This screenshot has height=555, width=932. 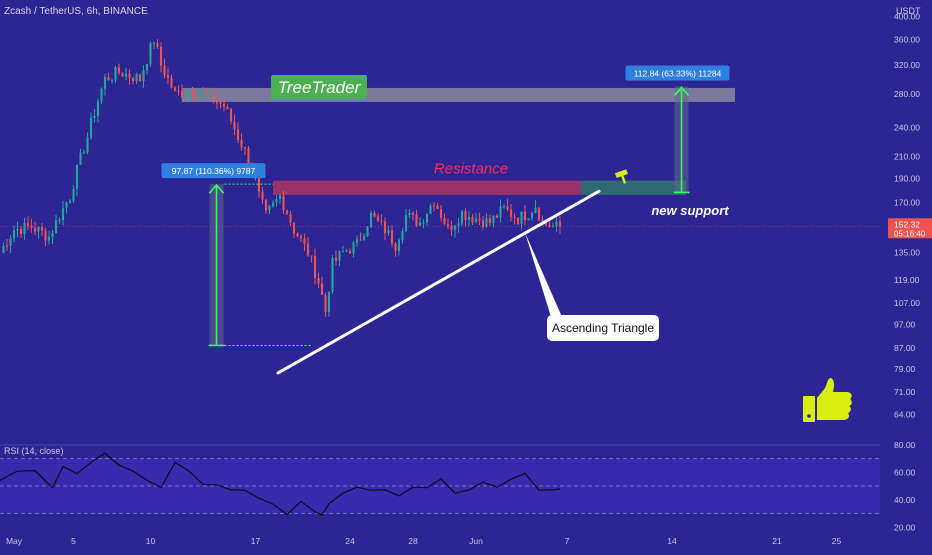 What do you see at coordinates (905, 445) in the screenshot?
I see `rsi-tick-label: 80.00` at bounding box center [905, 445].